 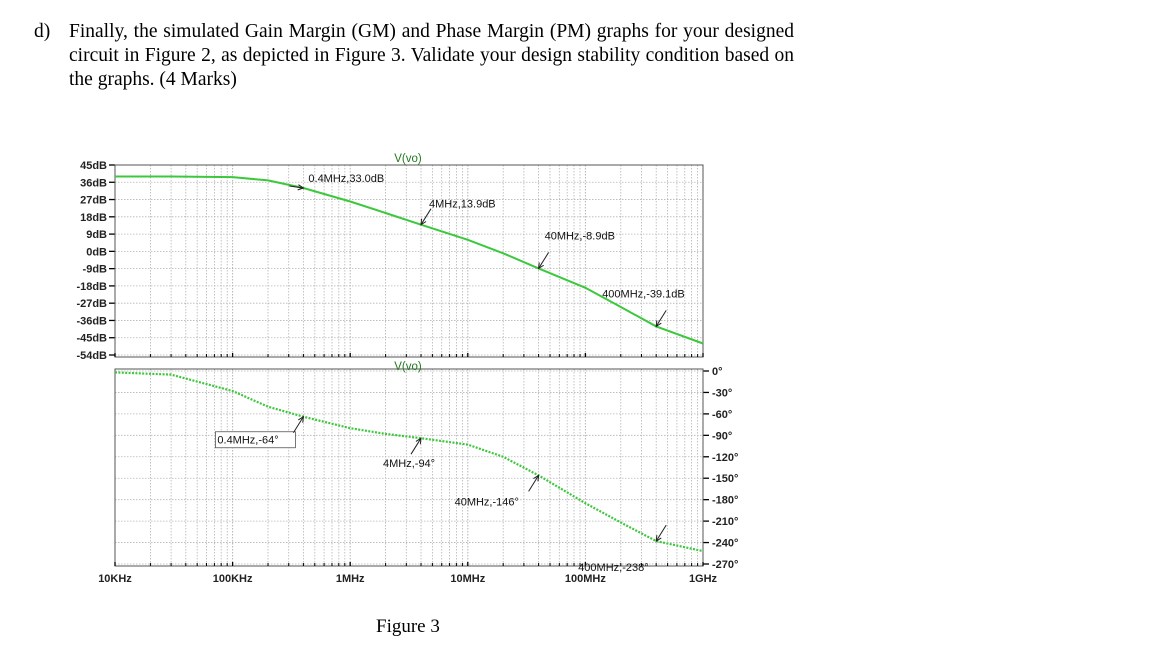 What do you see at coordinates (233, 579) in the screenshot?
I see `x-tick-label: 100KHz` at bounding box center [233, 579].